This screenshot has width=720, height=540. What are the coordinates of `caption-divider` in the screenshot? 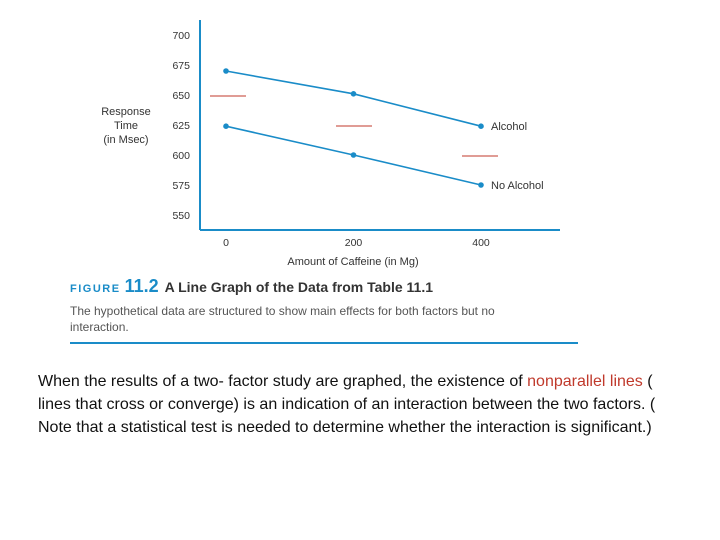 It's located at (324, 343).